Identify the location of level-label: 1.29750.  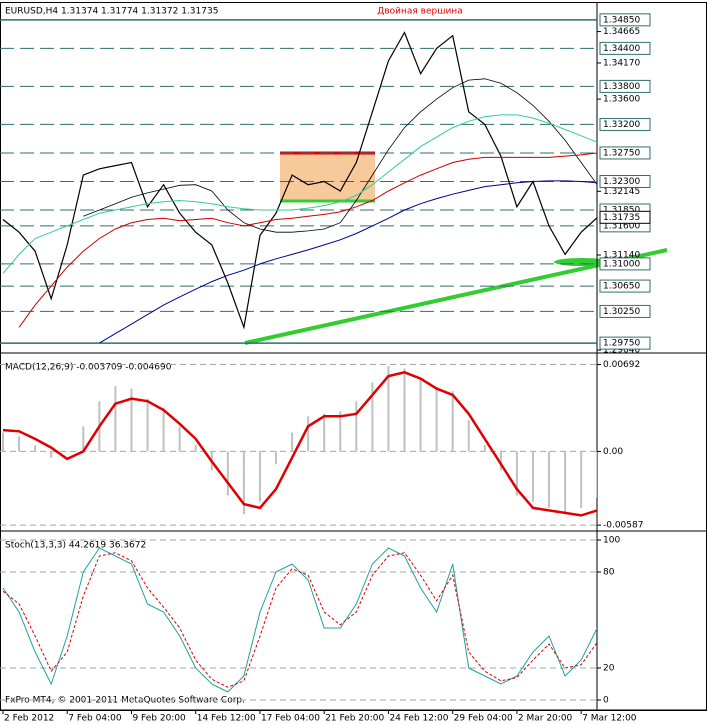
(621, 344).